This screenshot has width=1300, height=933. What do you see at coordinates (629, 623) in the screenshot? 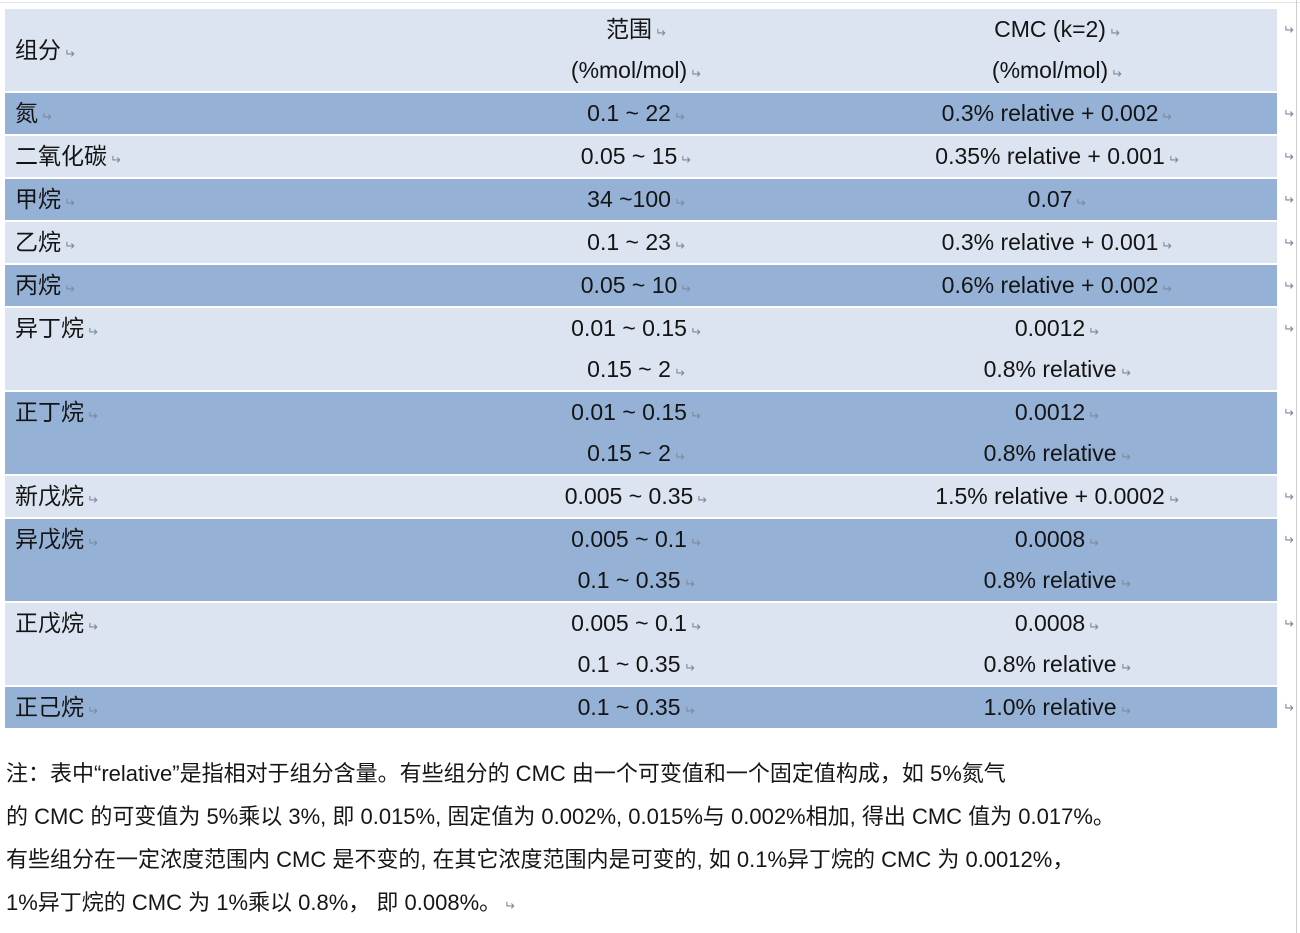
I see `range-value: 0.005 ~ 0.1` at bounding box center [629, 623].